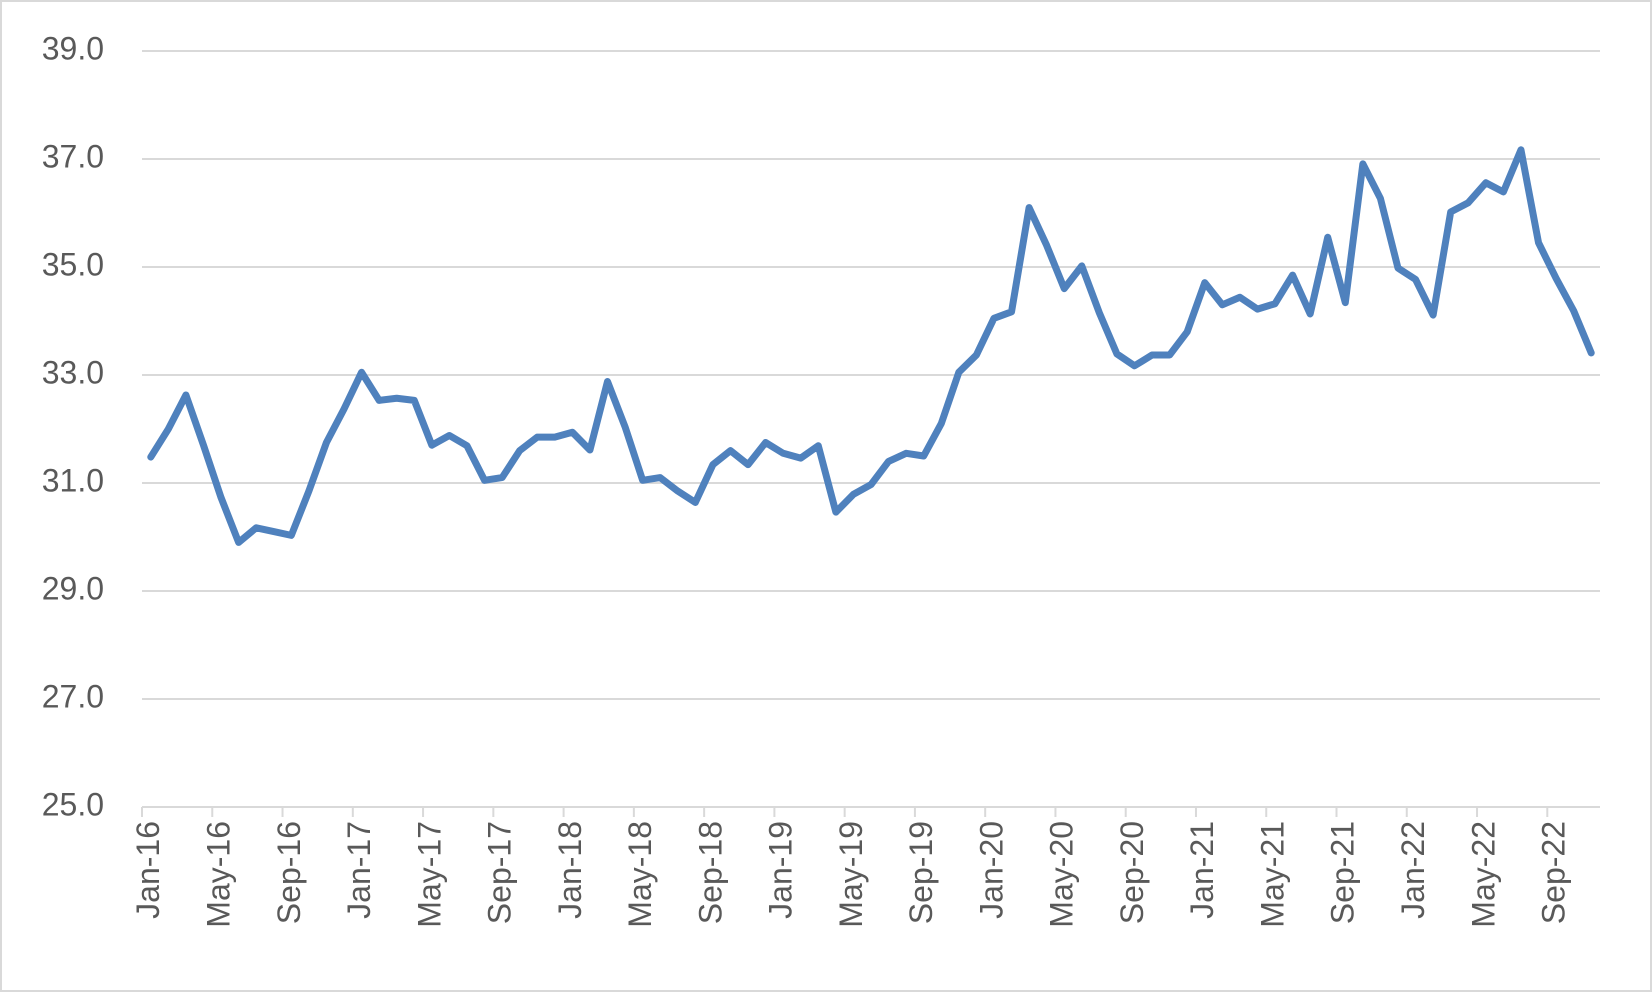 The height and width of the screenshot is (992, 1652). Describe the element at coordinates (219, 874) in the screenshot. I see `x-tick-label: May-16` at that location.